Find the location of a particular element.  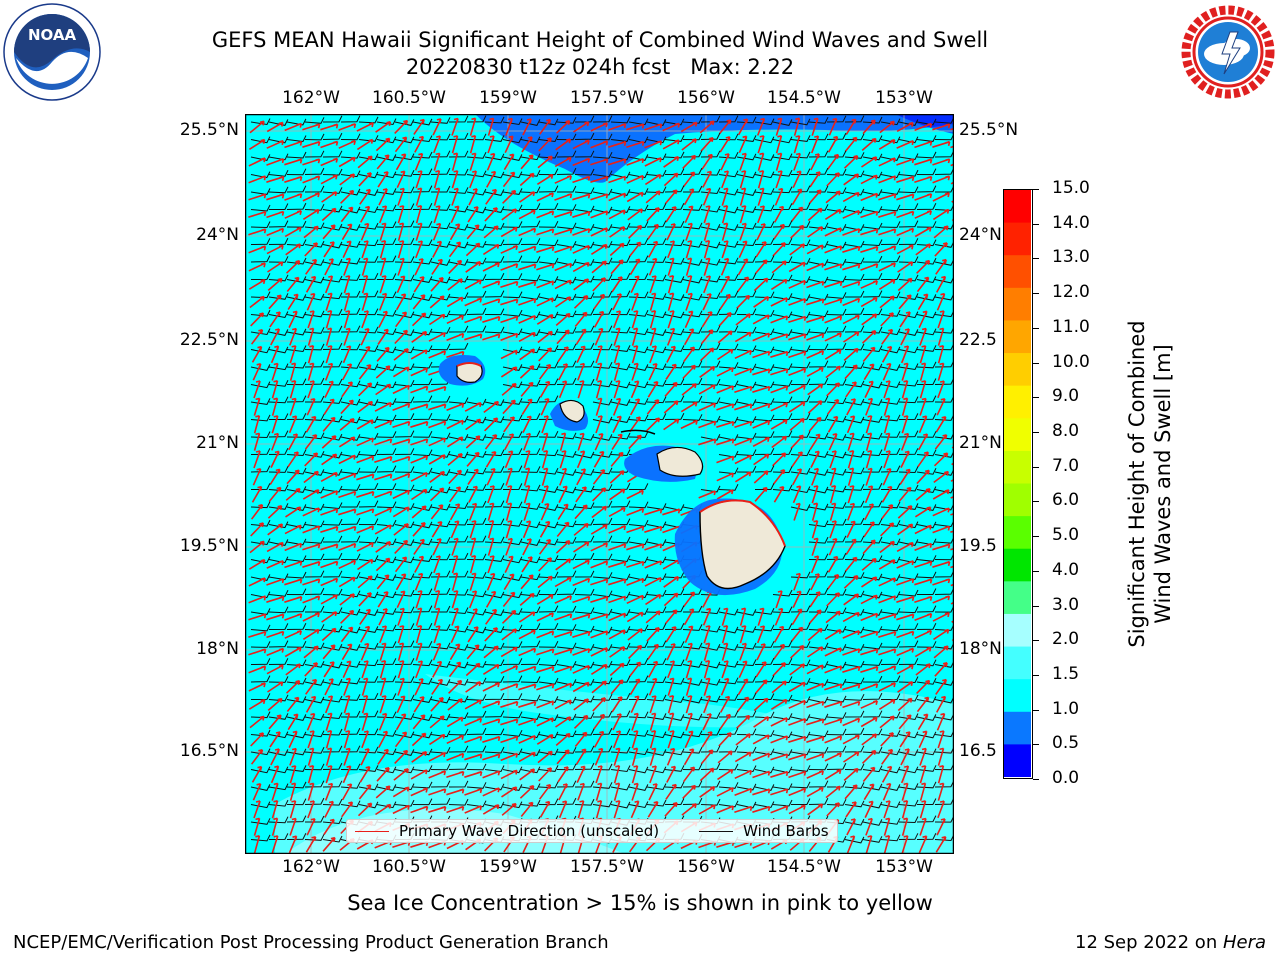

lat-tick-right: 24°N is located at coordinates (980, 235).